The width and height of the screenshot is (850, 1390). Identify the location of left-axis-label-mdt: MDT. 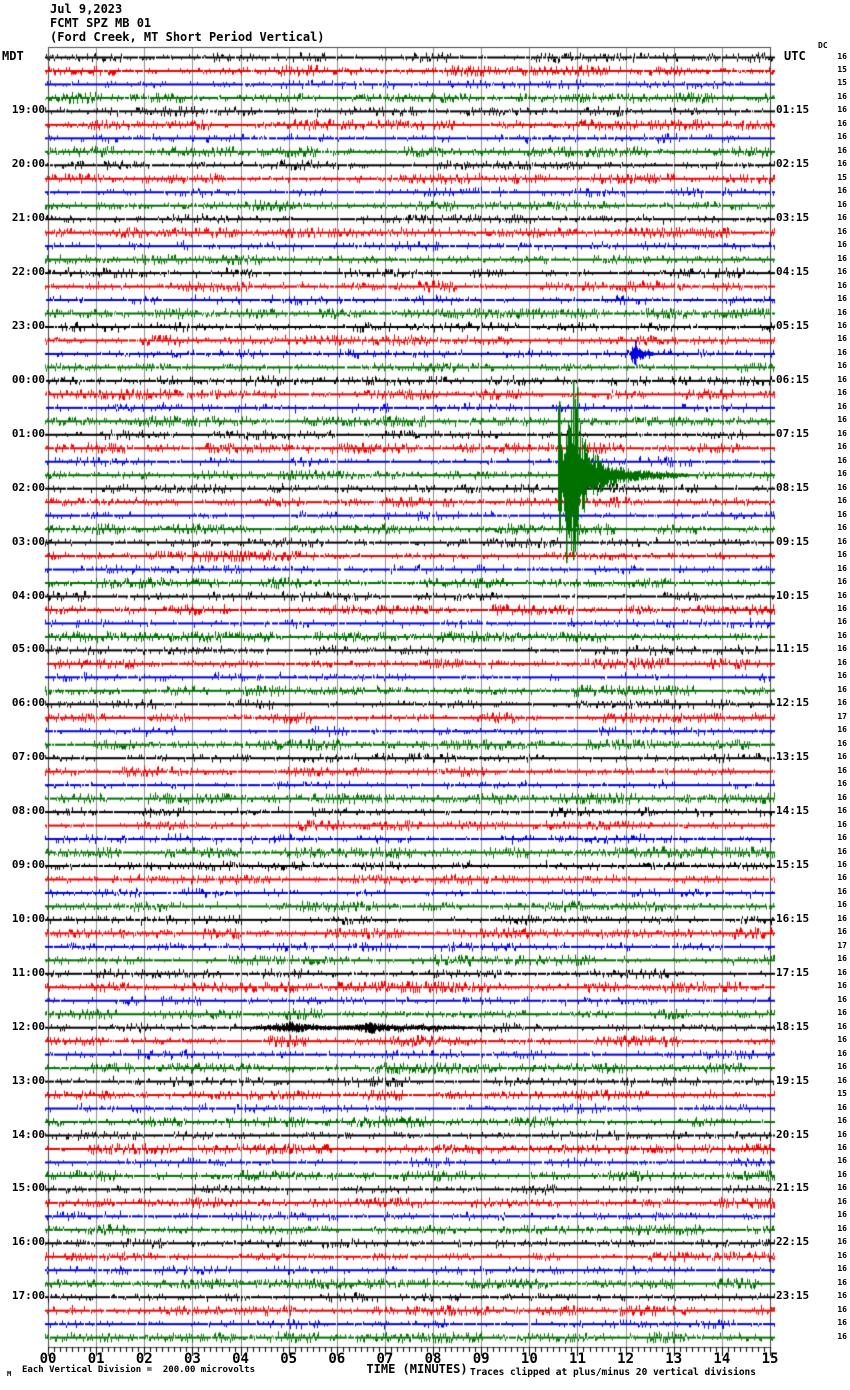
(13, 56).